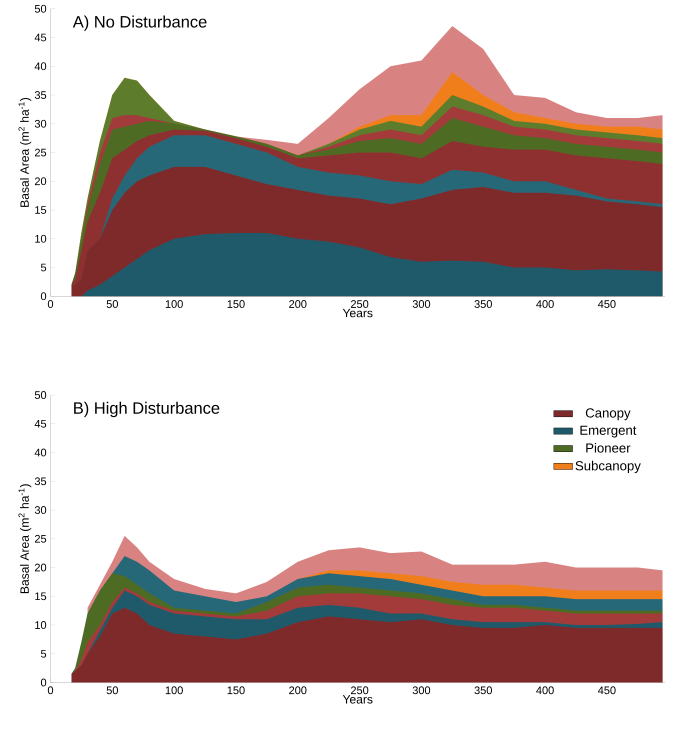 The width and height of the screenshot is (694, 744). I want to click on legend-label: Emergent, so click(608, 432).